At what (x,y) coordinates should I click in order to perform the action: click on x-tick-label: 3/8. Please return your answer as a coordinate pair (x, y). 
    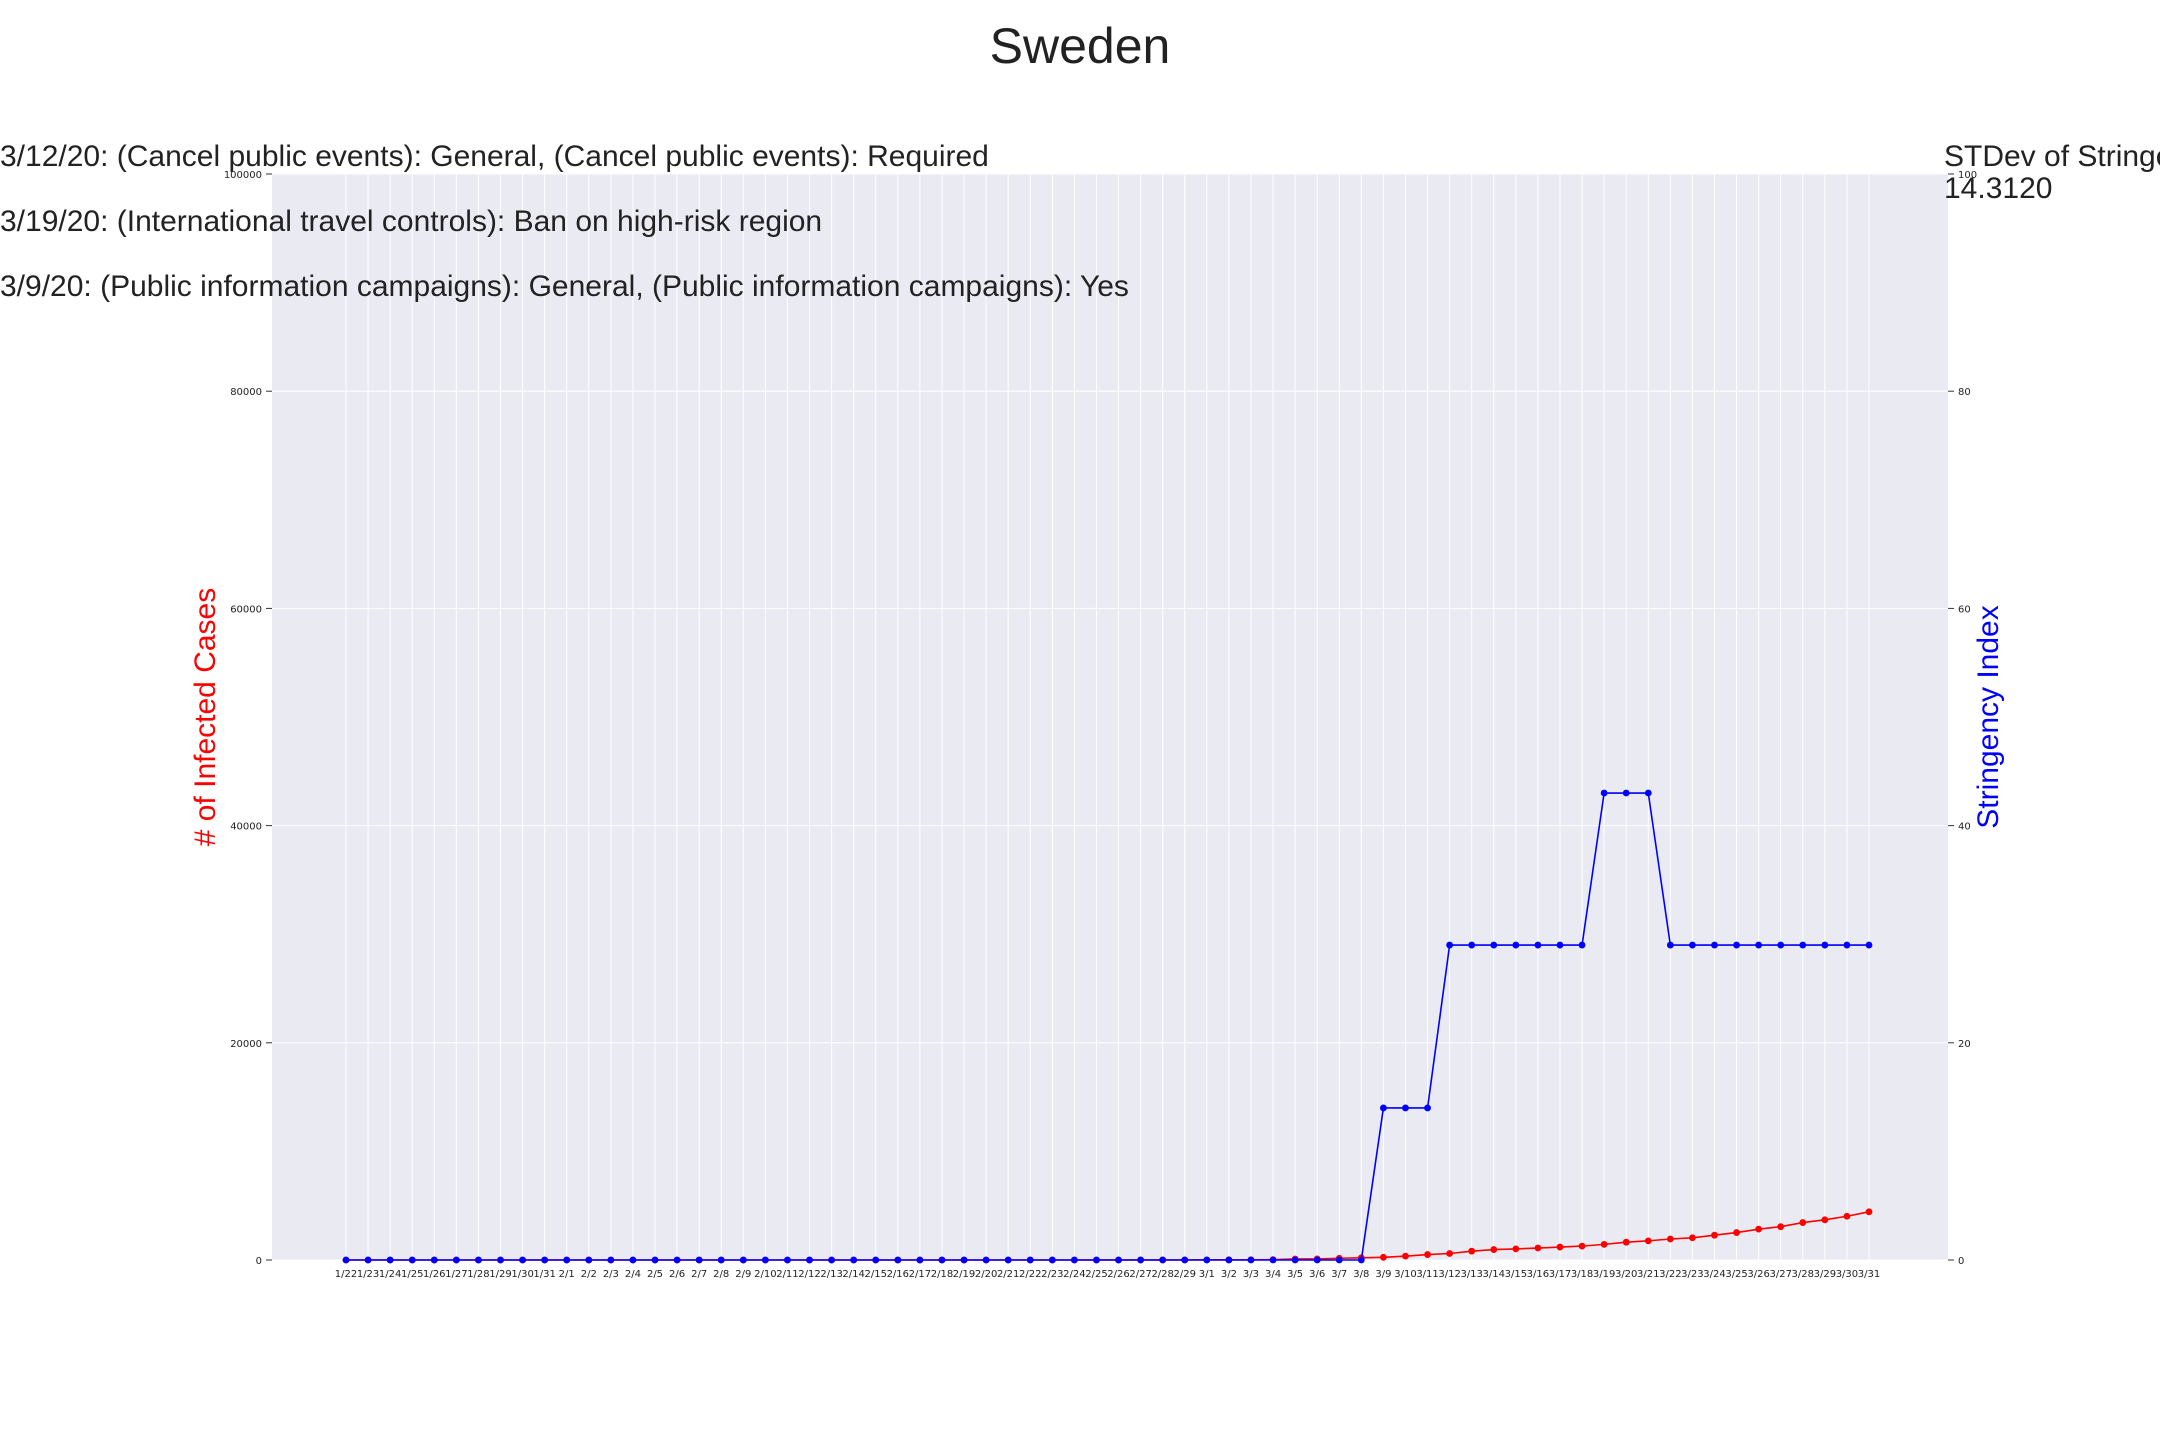
    Looking at the image, I should click on (1361, 1274).